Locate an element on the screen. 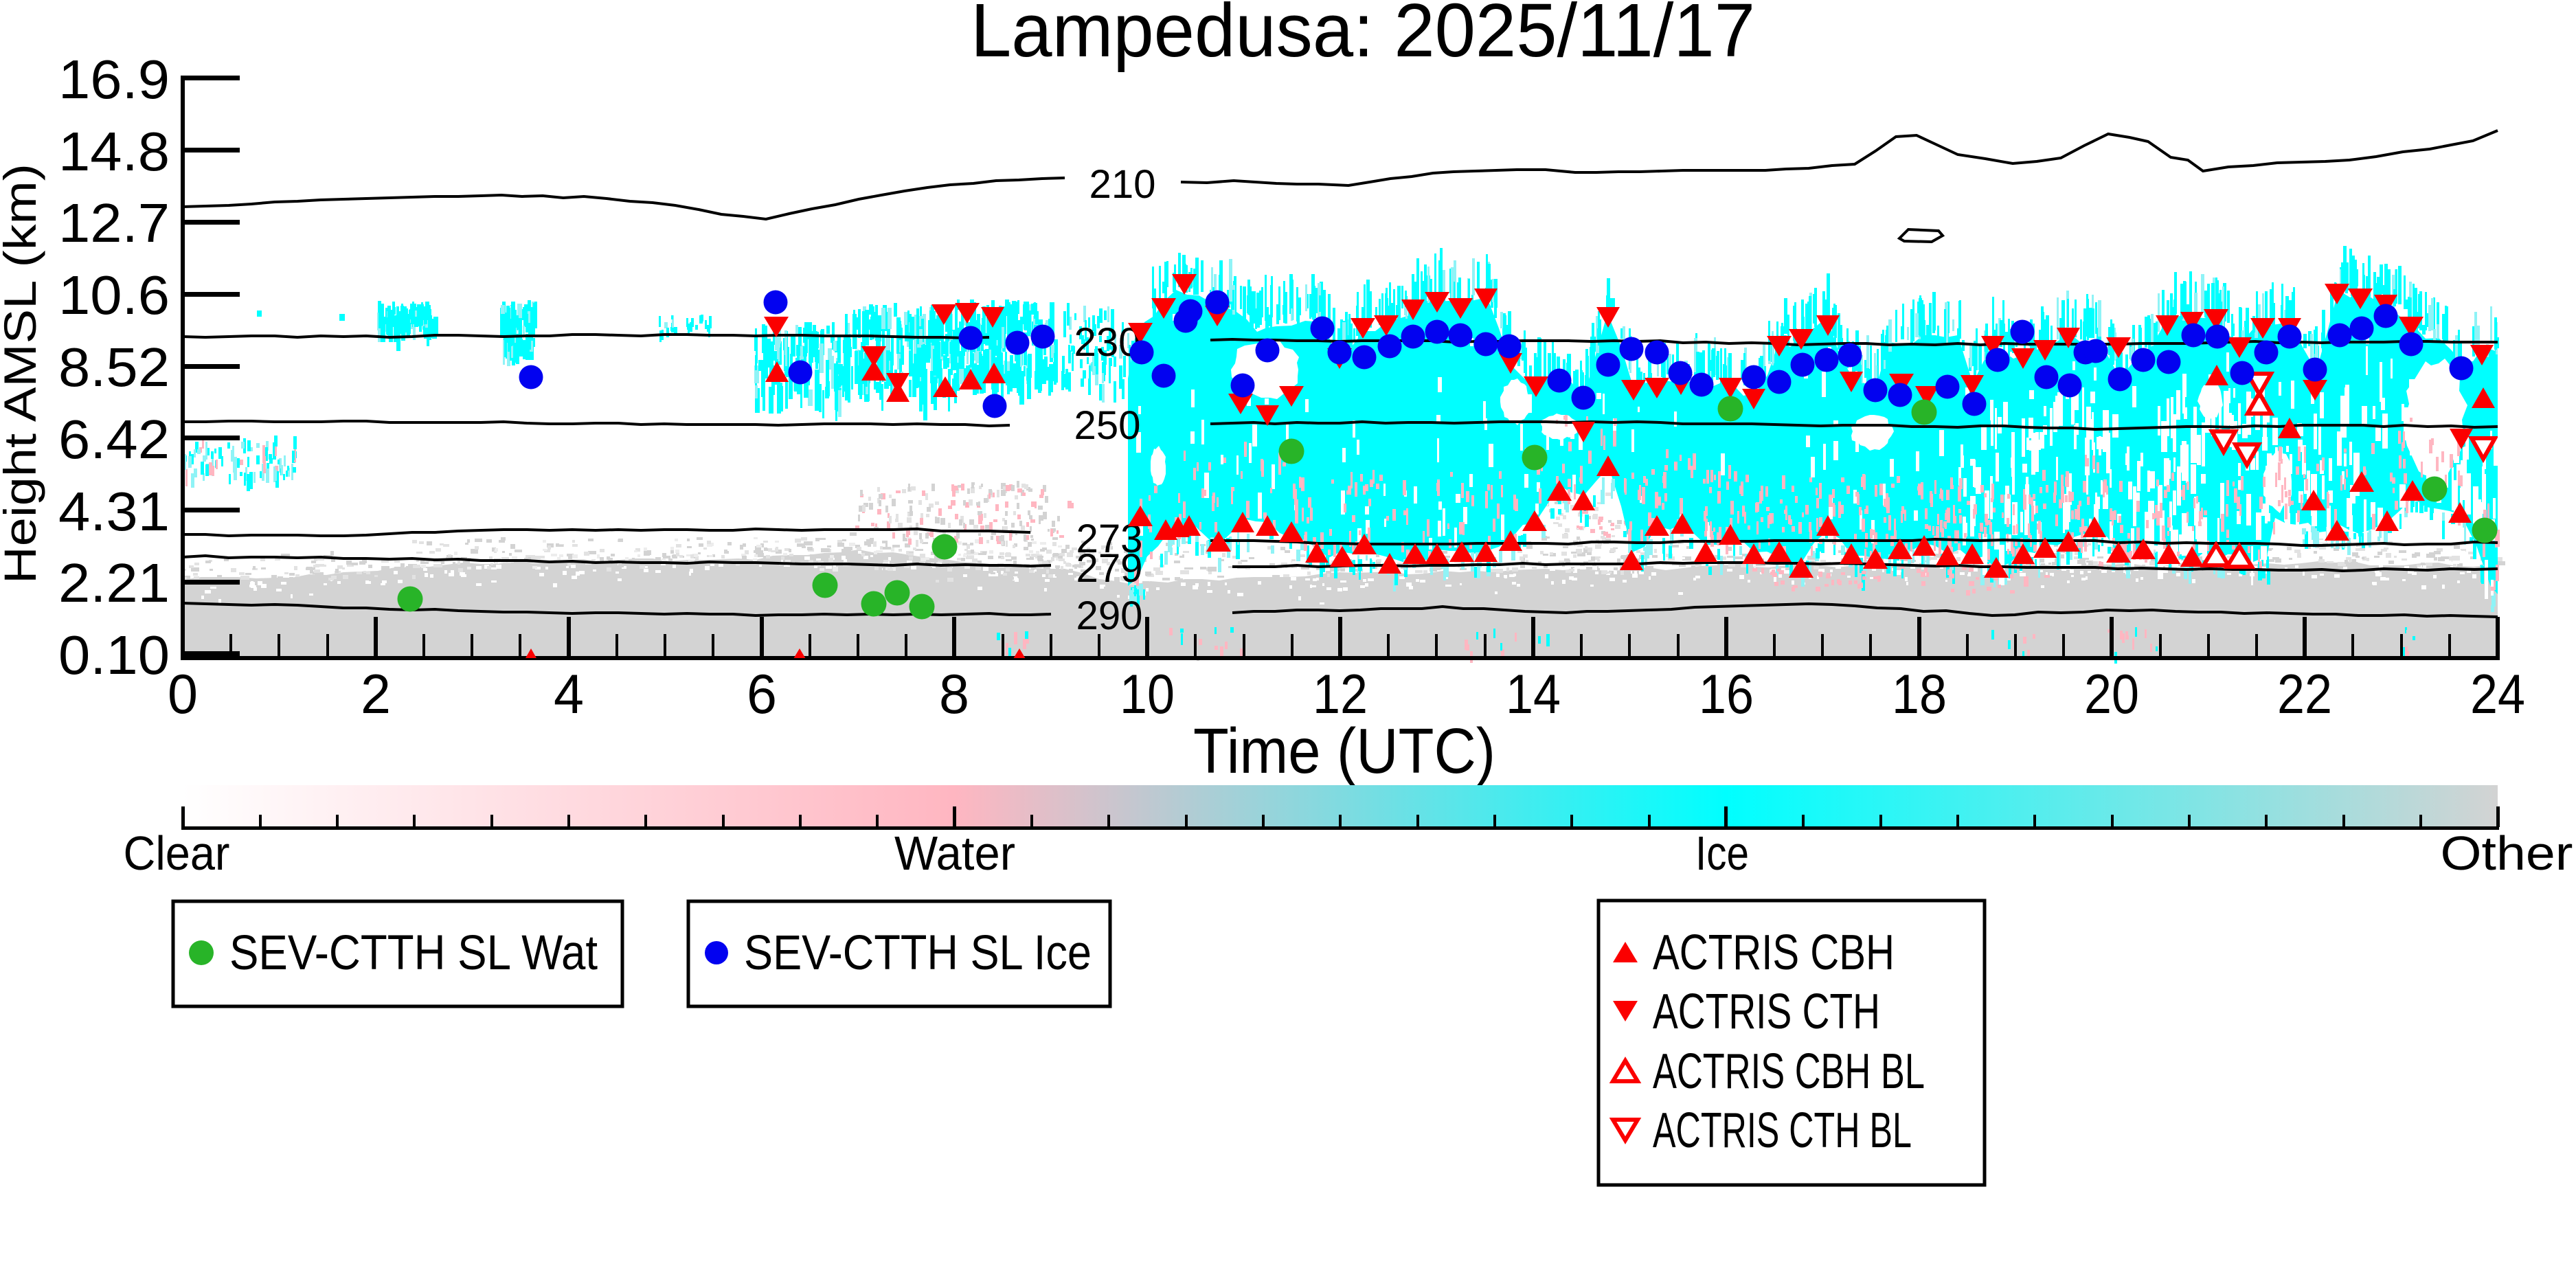  svg-text: Lampedusa: 2025/11/17 is located at coordinates (1363, 36).